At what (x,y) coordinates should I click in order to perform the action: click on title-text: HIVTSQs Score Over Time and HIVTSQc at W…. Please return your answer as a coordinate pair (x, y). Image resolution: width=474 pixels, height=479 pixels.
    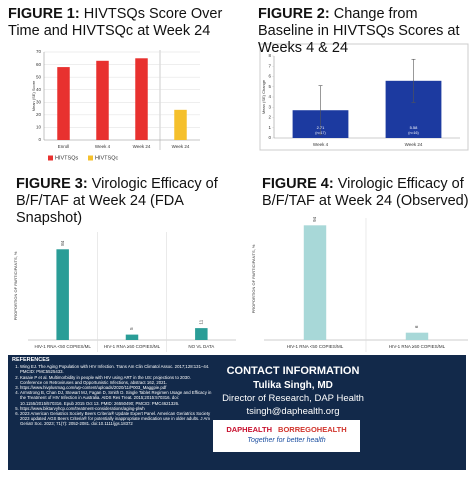
    Looking at the image, I should click on (115, 22).